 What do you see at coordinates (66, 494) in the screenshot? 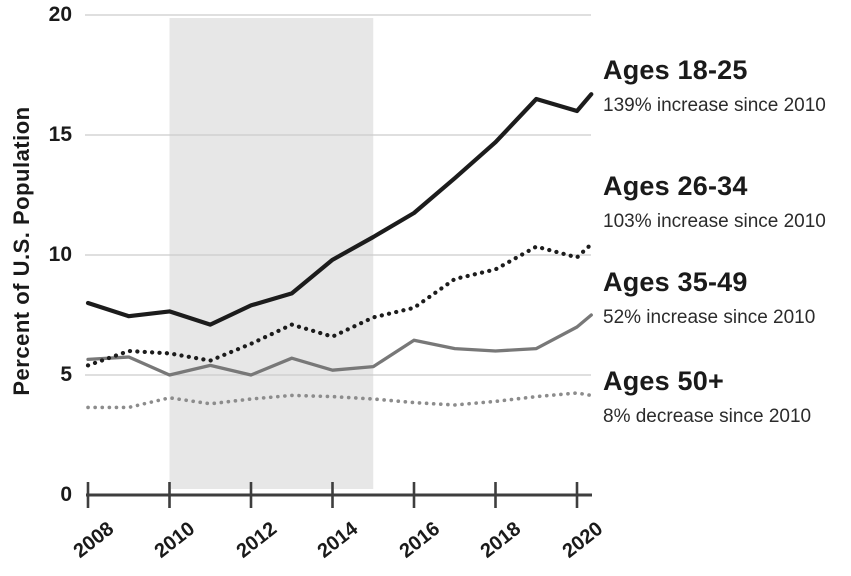
I see `y-tick-label-0: 0` at bounding box center [66, 494].